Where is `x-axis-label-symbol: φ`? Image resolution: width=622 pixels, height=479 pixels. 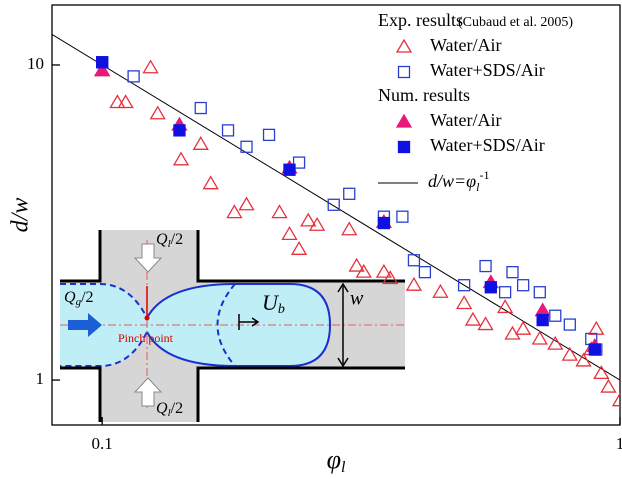
x-axis-label-symbol: φ is located at coordinates (334, 459).